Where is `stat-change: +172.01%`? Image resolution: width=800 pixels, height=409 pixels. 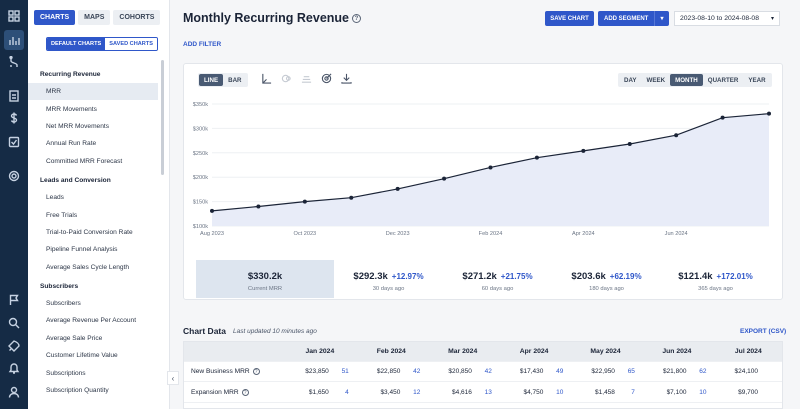
stat-change: +172.01% is located at coordinates (734, 276).